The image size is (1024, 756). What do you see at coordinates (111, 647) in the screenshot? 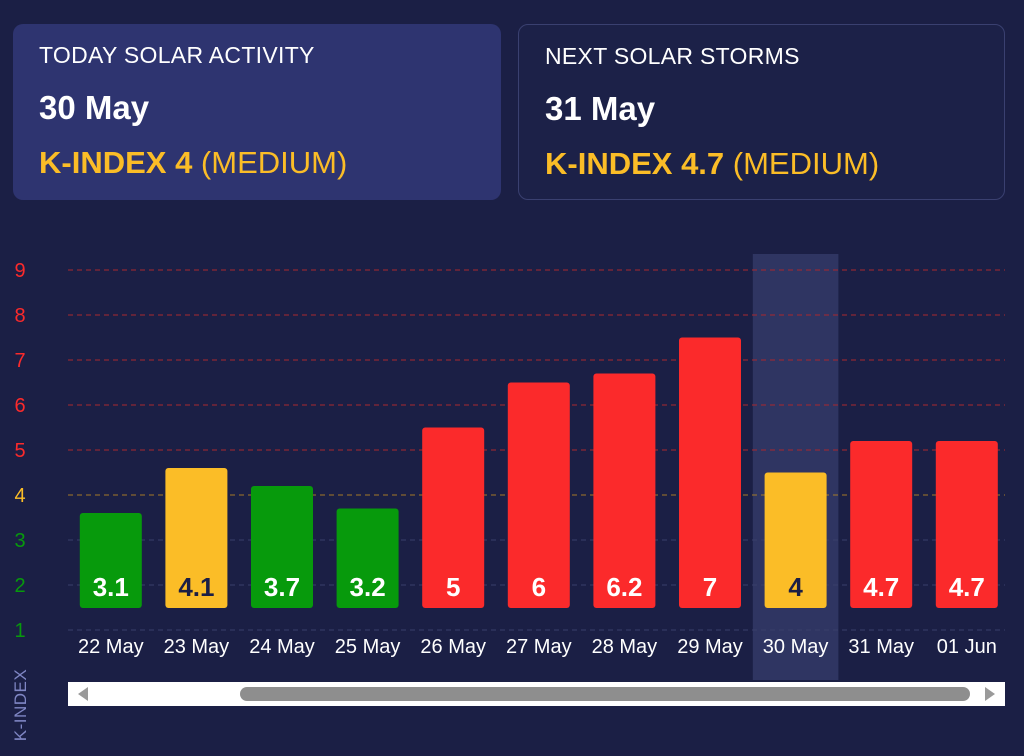
I see `x-tick-label: 22 May` at bounding box center [111, 647].